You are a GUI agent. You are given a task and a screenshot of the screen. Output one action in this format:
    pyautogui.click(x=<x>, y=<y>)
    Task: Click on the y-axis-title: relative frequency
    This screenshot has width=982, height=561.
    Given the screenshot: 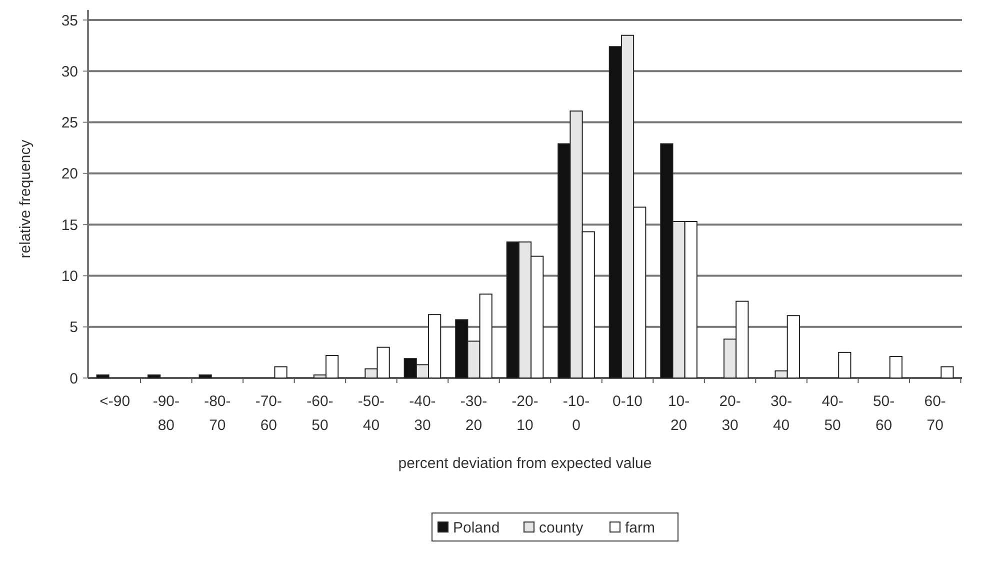 What is the action you would take?
    pyautogui.click(x=25, y=198)
    